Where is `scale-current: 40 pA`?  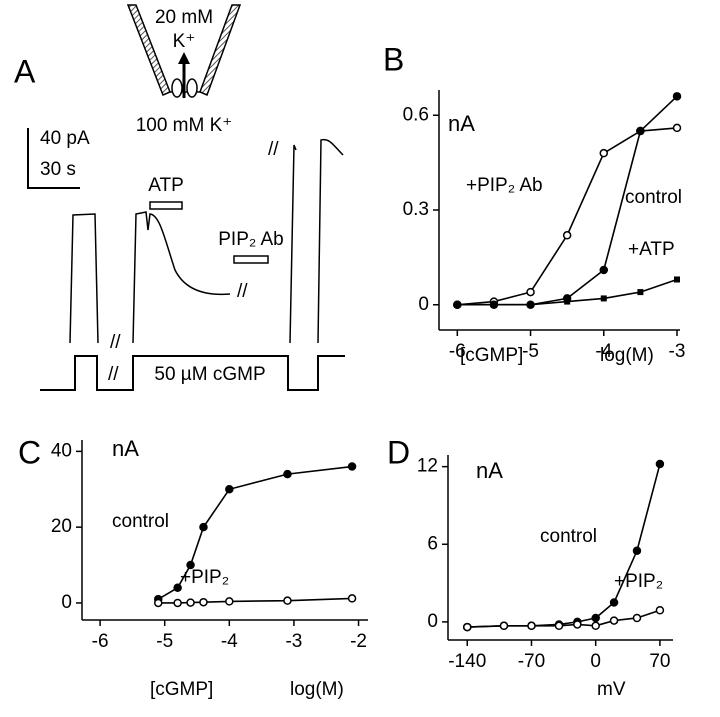
scale-current: 40 pA is located at coordinates (65, 138).